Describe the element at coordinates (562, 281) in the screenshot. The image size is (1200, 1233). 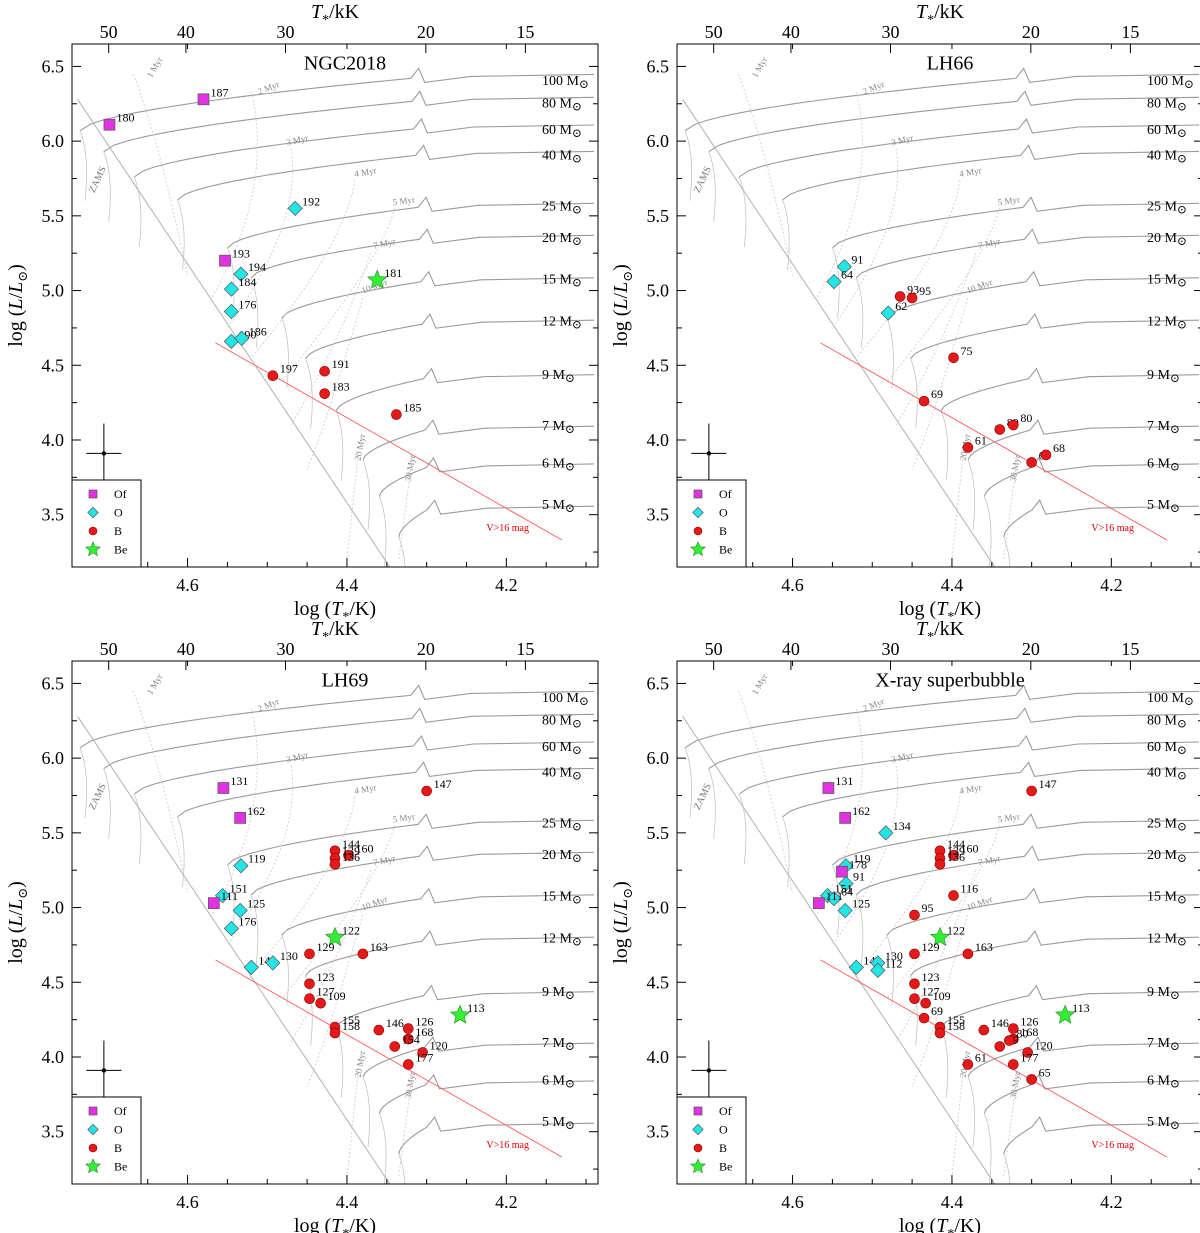
I see `mass-label-15: 15 M⊙` at that location.